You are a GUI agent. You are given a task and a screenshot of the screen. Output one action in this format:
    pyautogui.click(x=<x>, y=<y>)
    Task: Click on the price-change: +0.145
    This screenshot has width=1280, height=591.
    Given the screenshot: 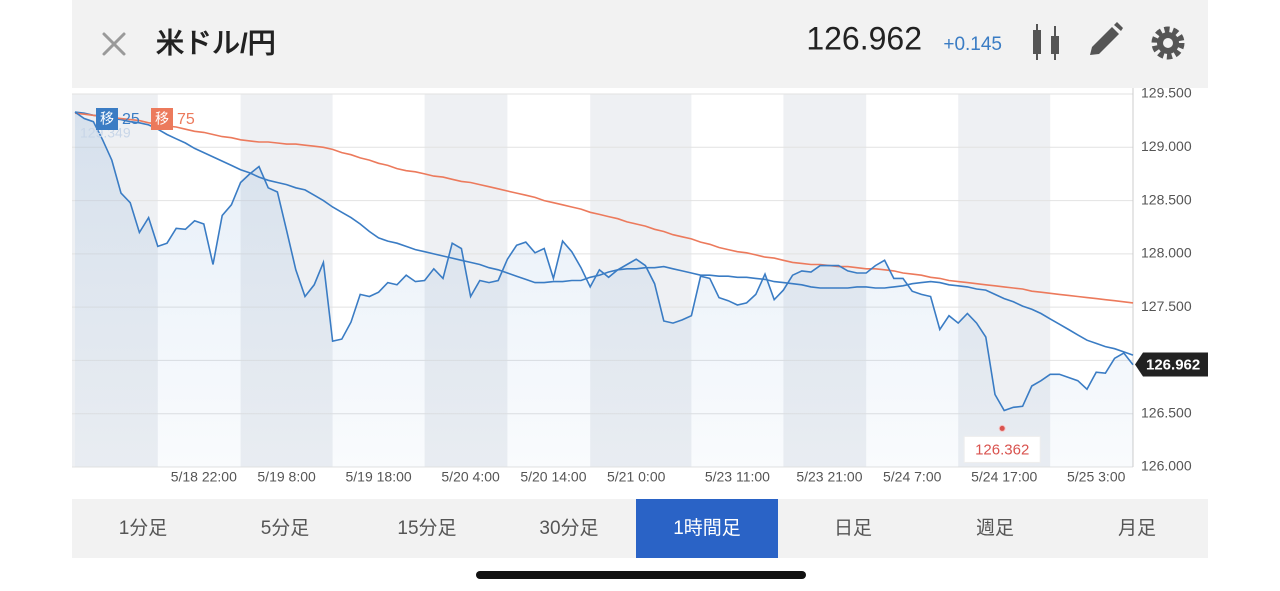 What is the action you would take?
    pyautogui.click(x=972, y=44)
    